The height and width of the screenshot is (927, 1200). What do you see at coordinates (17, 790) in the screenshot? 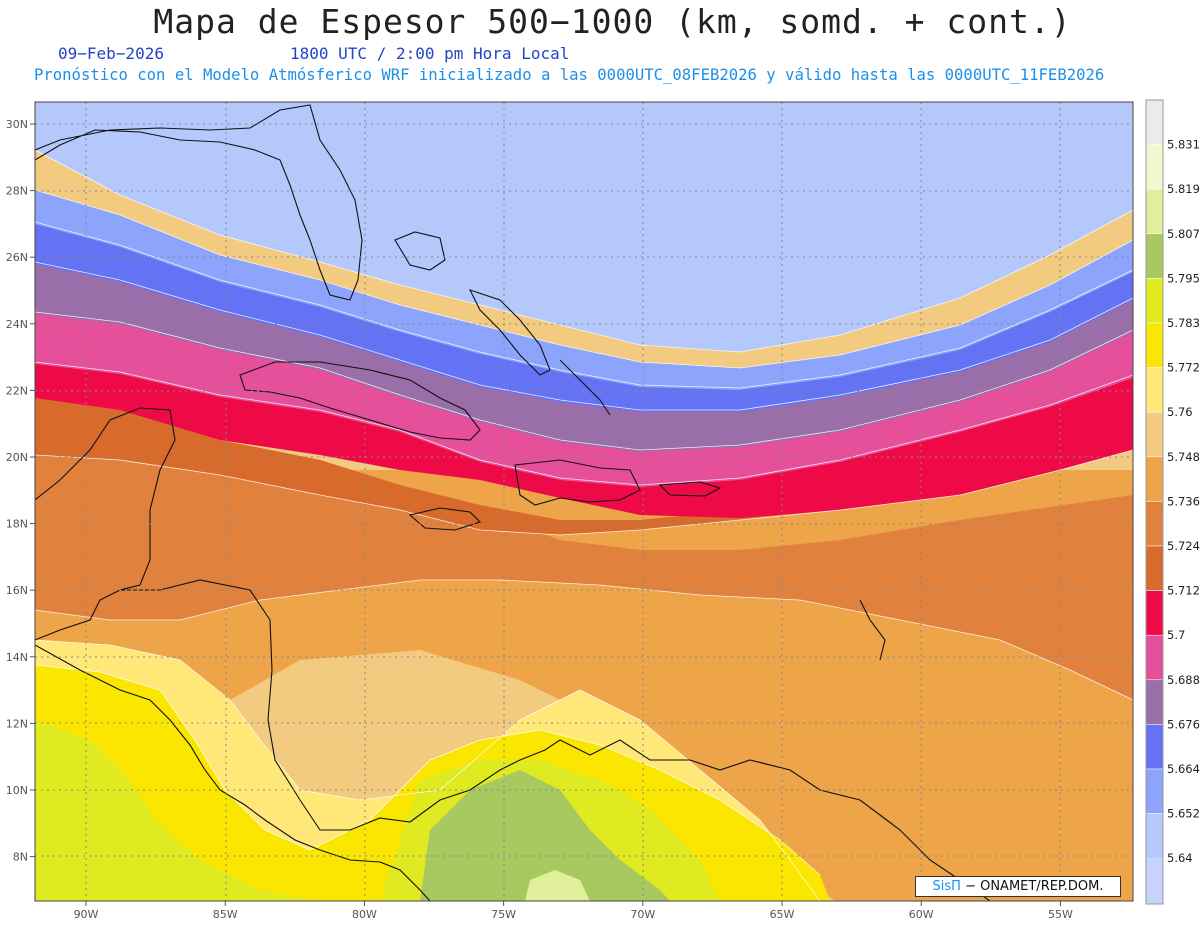
I see `lat-label-10N: 10N` at bounding box center [17, 790].